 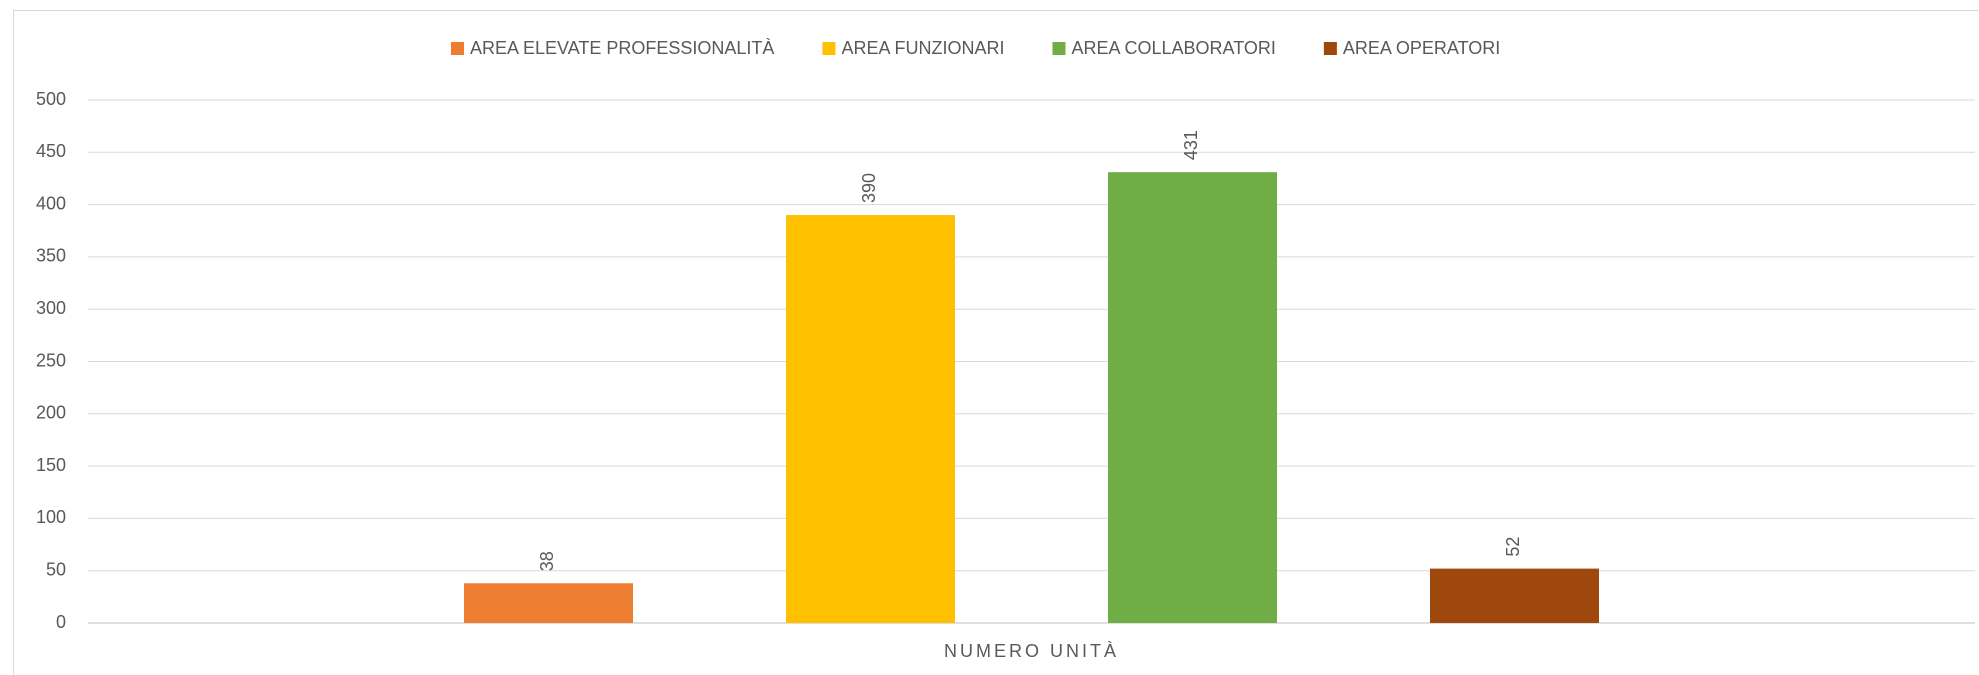 I want to click on y-tick-label: 250, so click(x=51, y=360).